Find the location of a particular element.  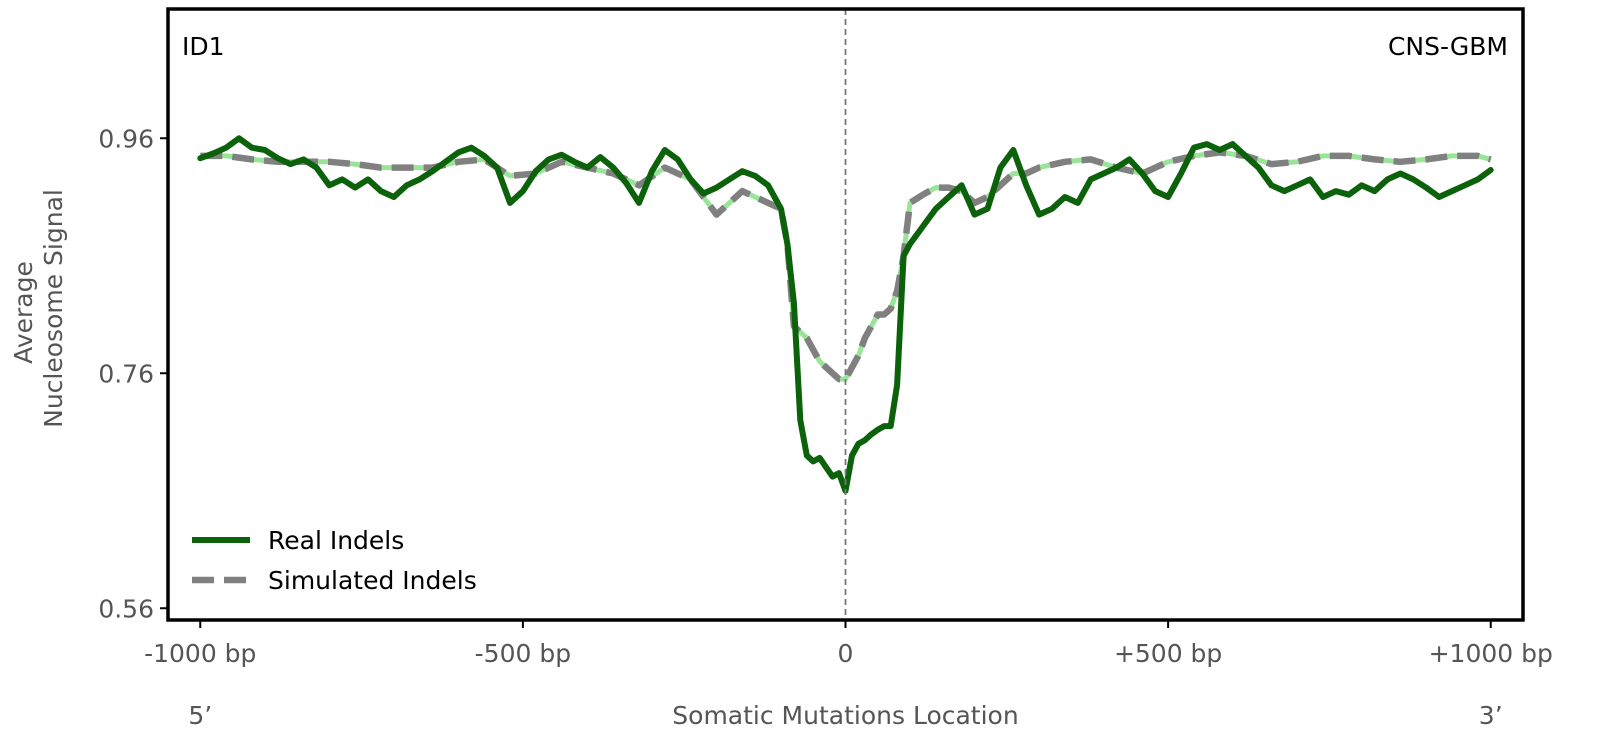

y-tick-label: 0.96 is located at coordinates (126, 138).